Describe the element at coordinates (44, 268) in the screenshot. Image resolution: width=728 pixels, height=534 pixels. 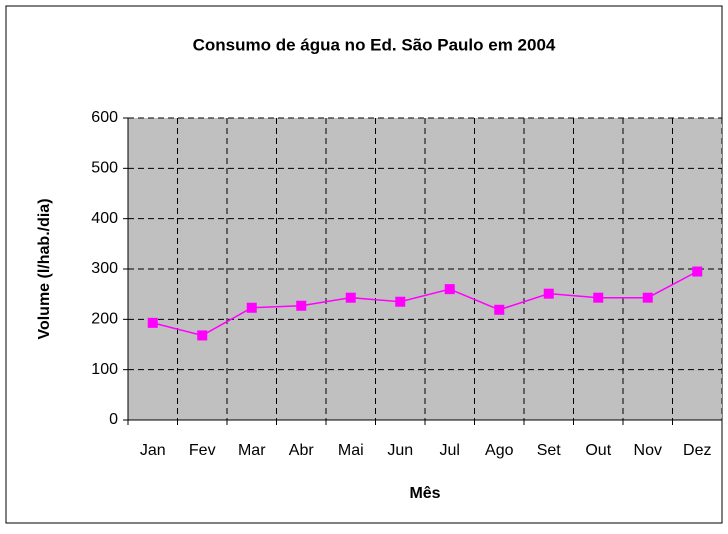
I see `y-axis-title: Volume (l/hab./dia)` at that location.